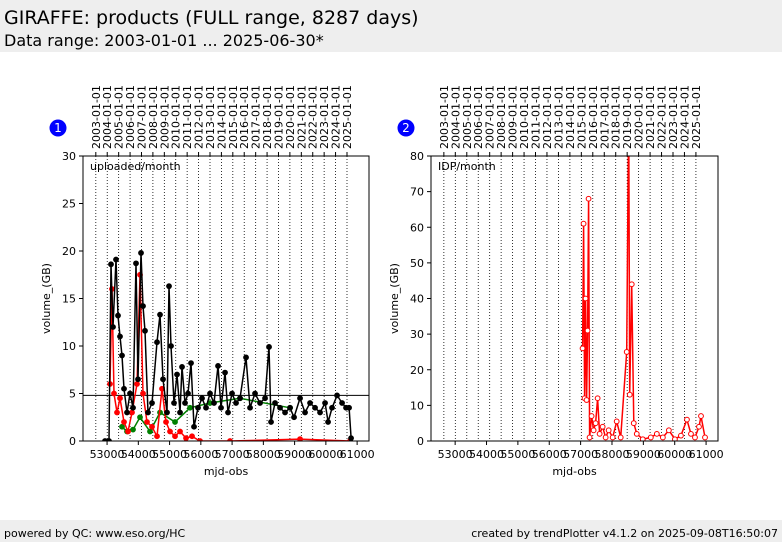 The height and width of the screenshot is (546, 782). Describe the element at coordinates (501, 117) in the screenshot. I see `x2-tick-label: 2008-01-01` at that location.